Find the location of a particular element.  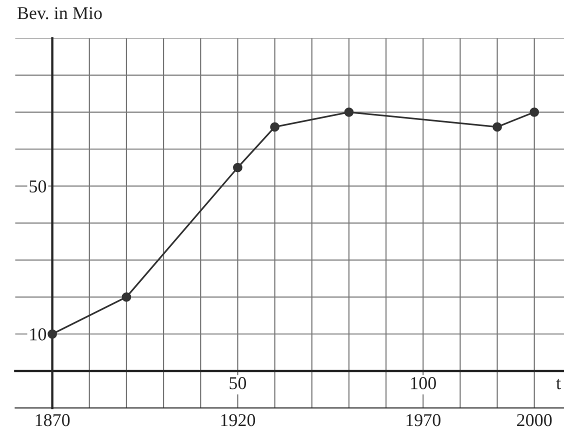

x-tick-label: 2000 is located at coordinates (534, 420).